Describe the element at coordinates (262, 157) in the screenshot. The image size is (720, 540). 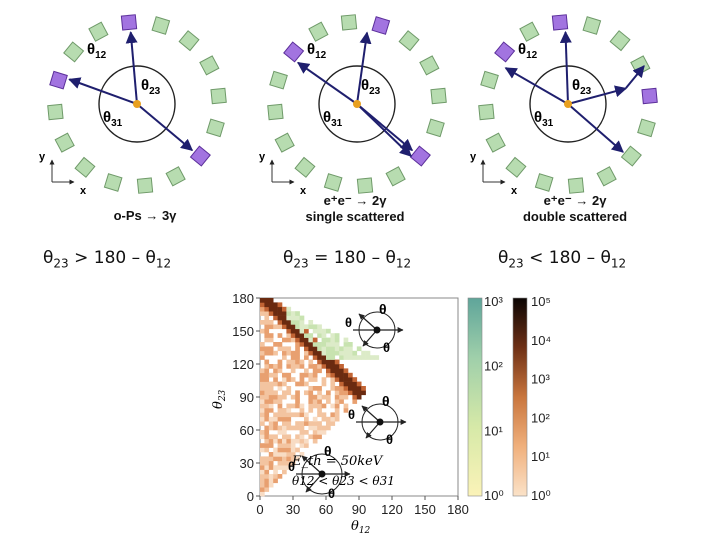
I see `axis-label-y: y` at that location.